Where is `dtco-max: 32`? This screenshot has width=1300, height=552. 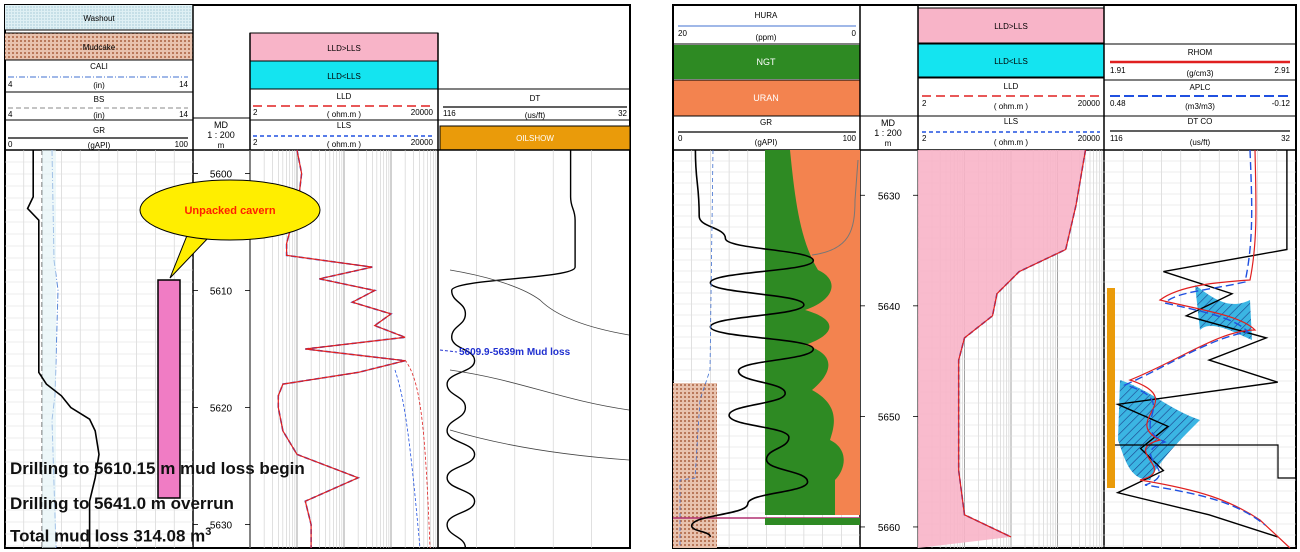
dtco-max: 32 is located at coordinates (1285, 138).